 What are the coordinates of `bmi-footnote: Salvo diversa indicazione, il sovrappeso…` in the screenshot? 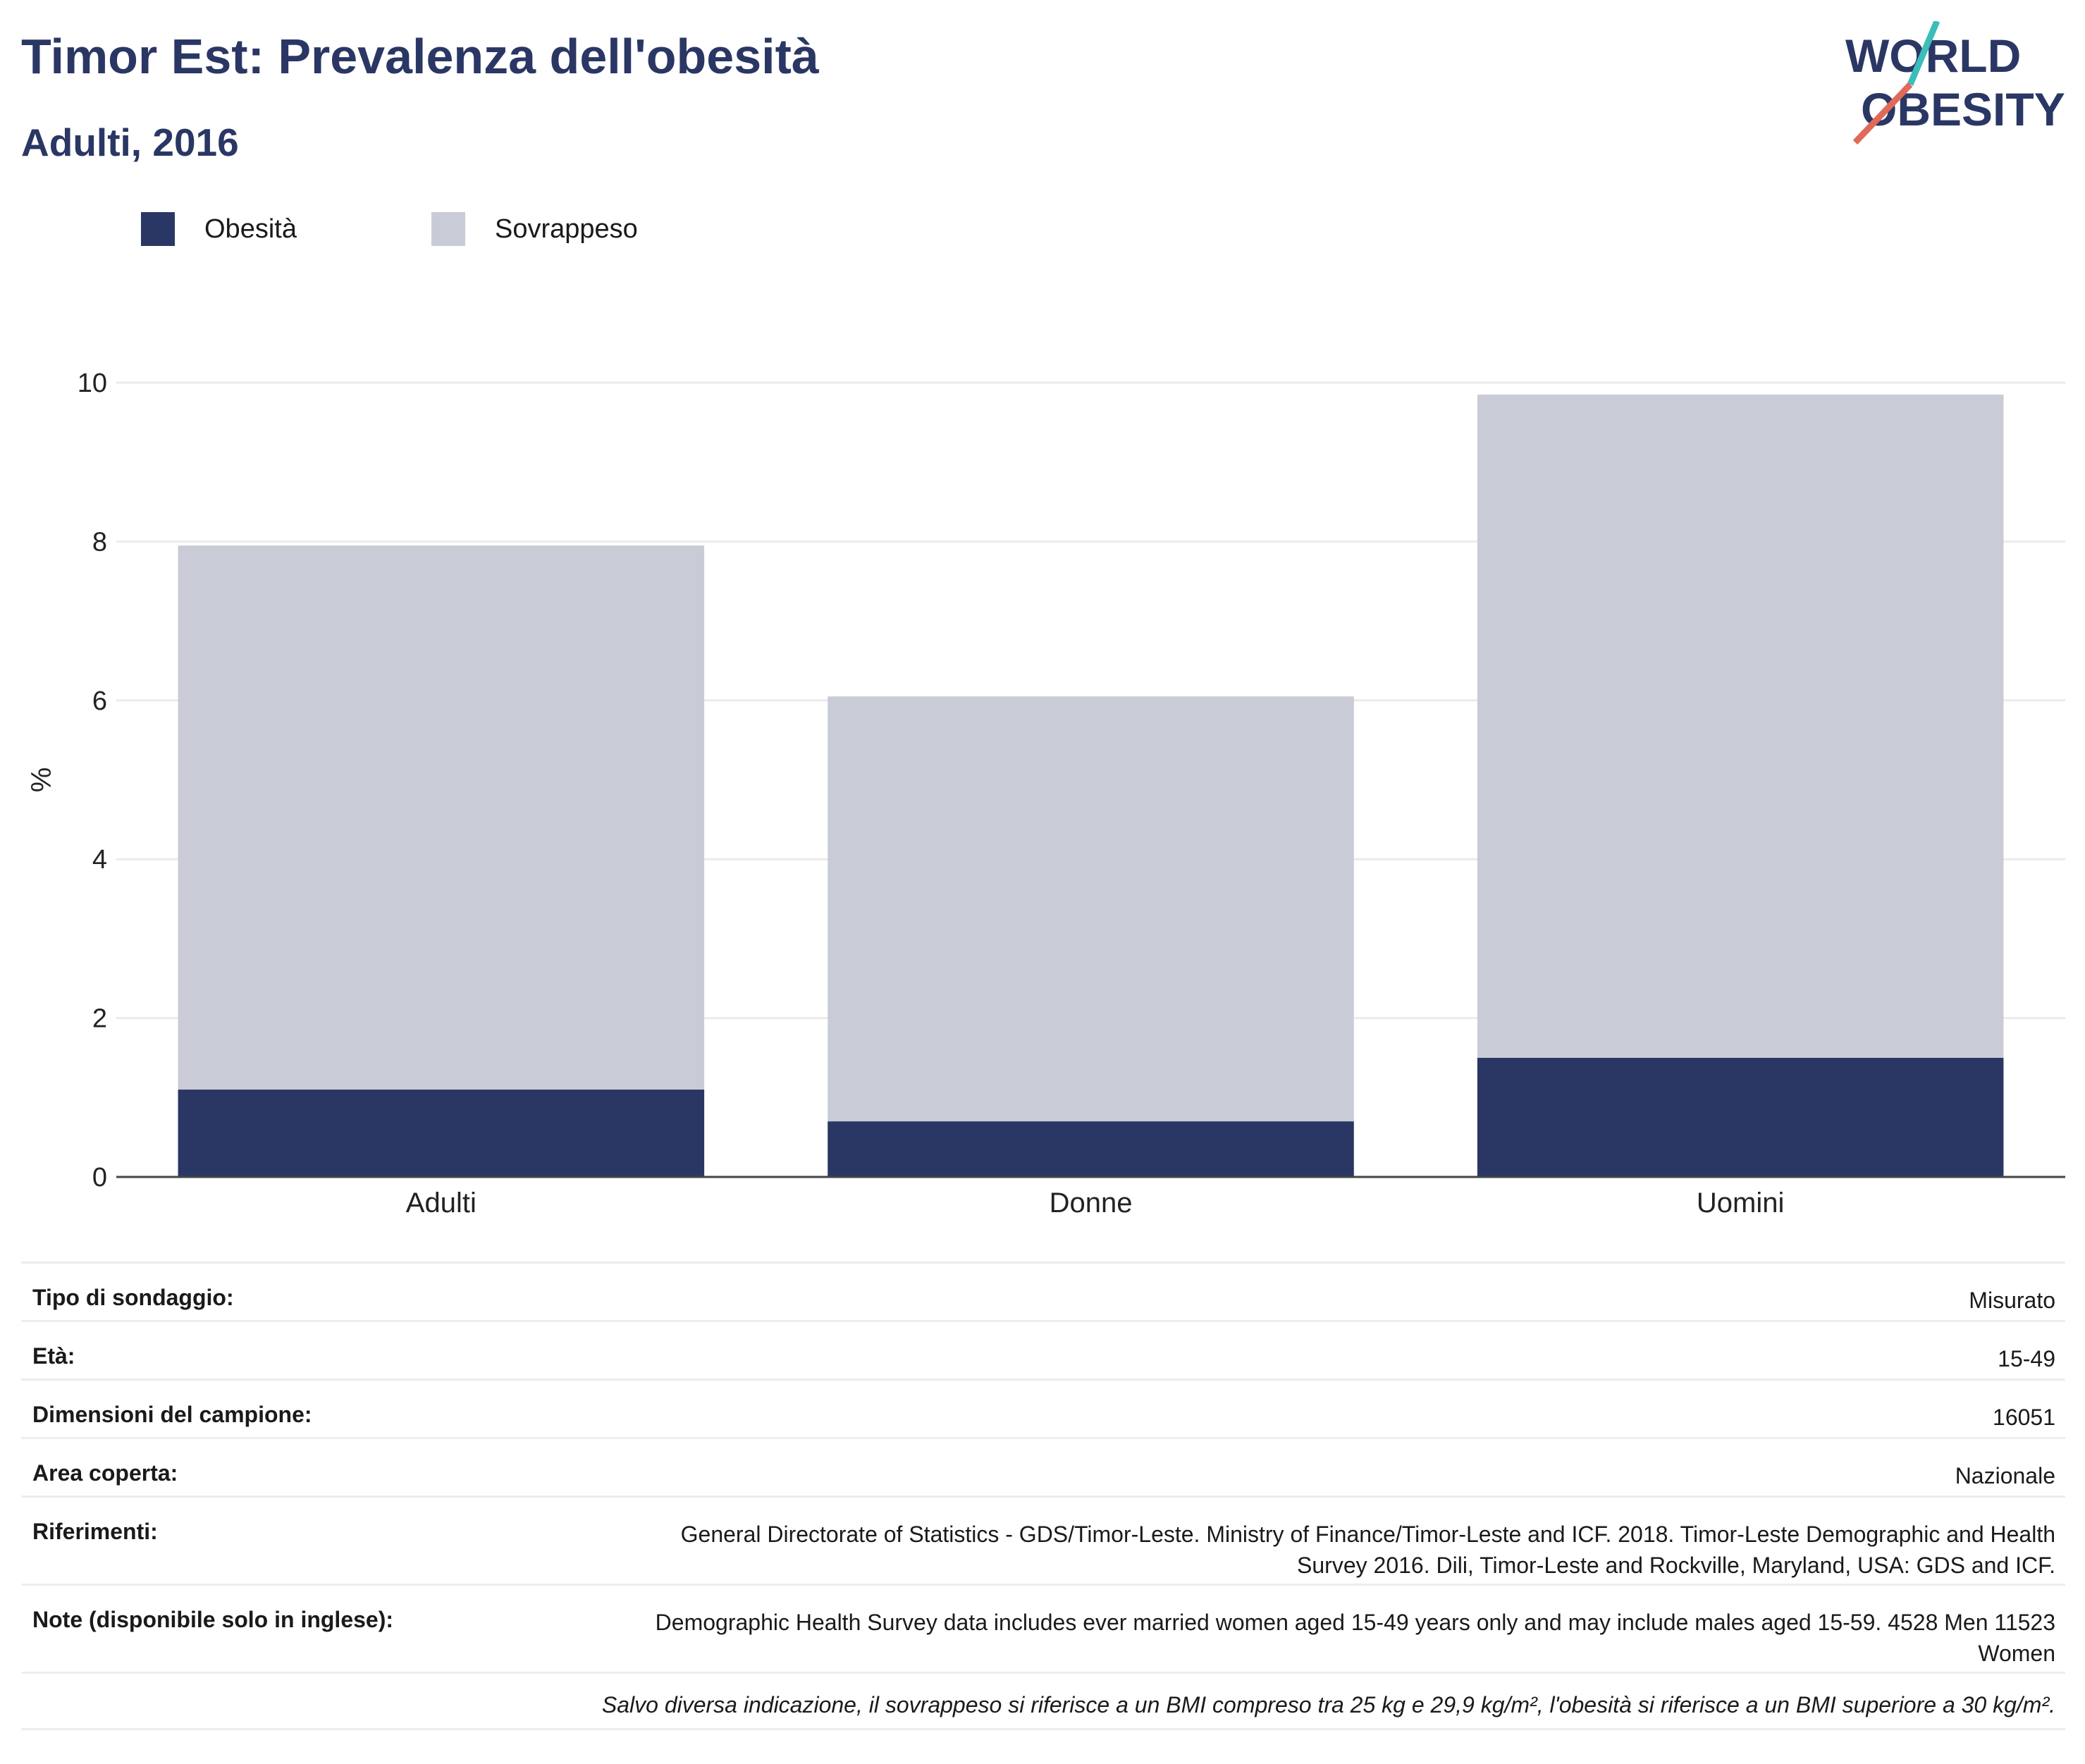 It's located at (1043, 1701).